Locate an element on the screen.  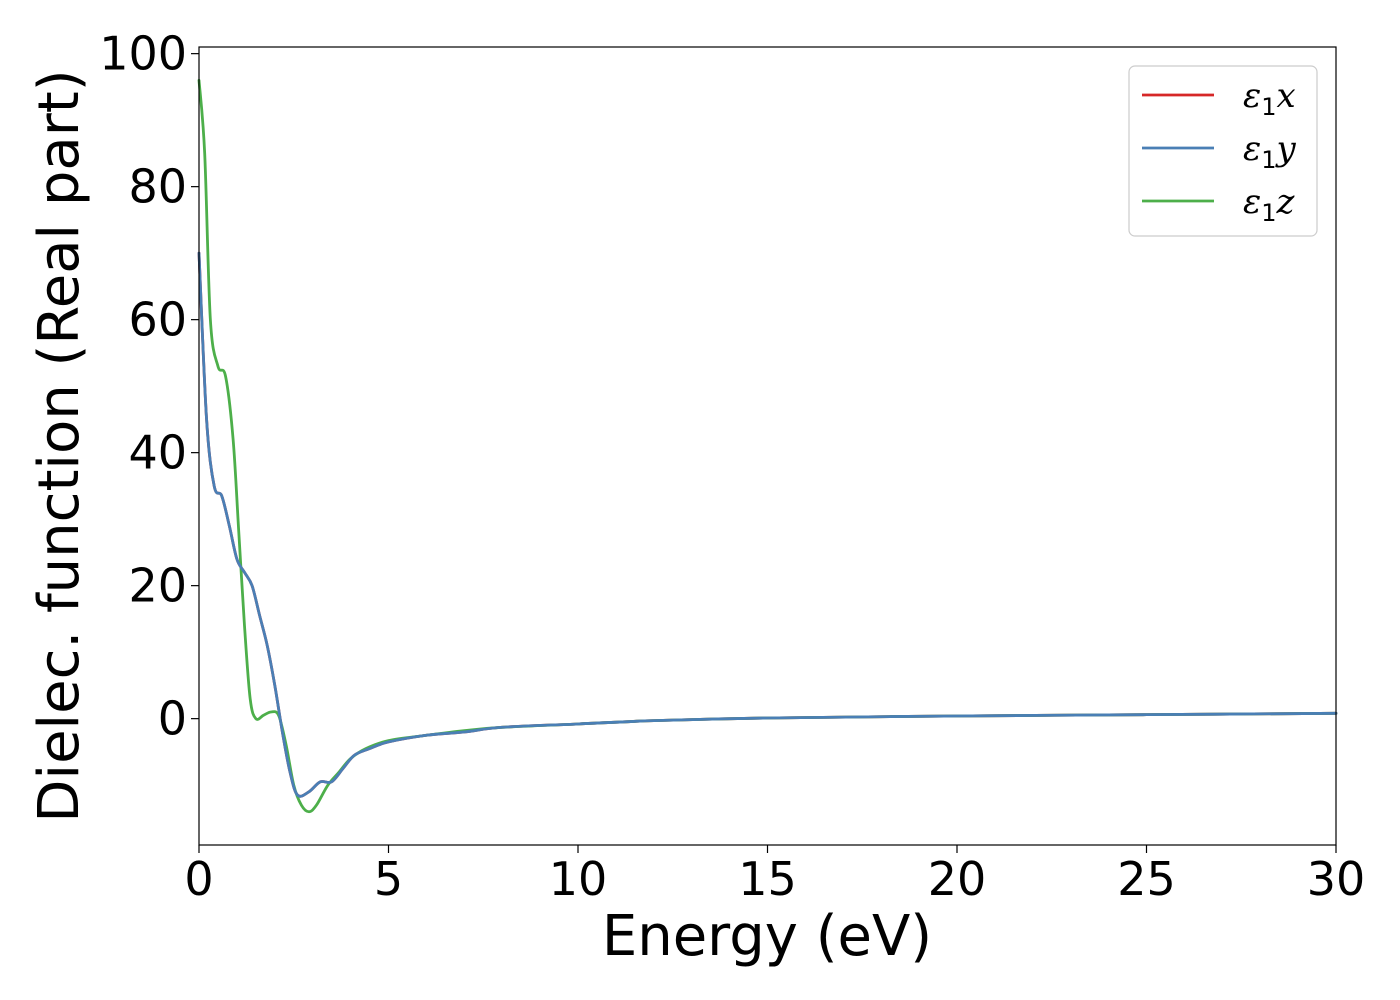
legend-label-z: ε1z is located at coordinates (1269, 204).